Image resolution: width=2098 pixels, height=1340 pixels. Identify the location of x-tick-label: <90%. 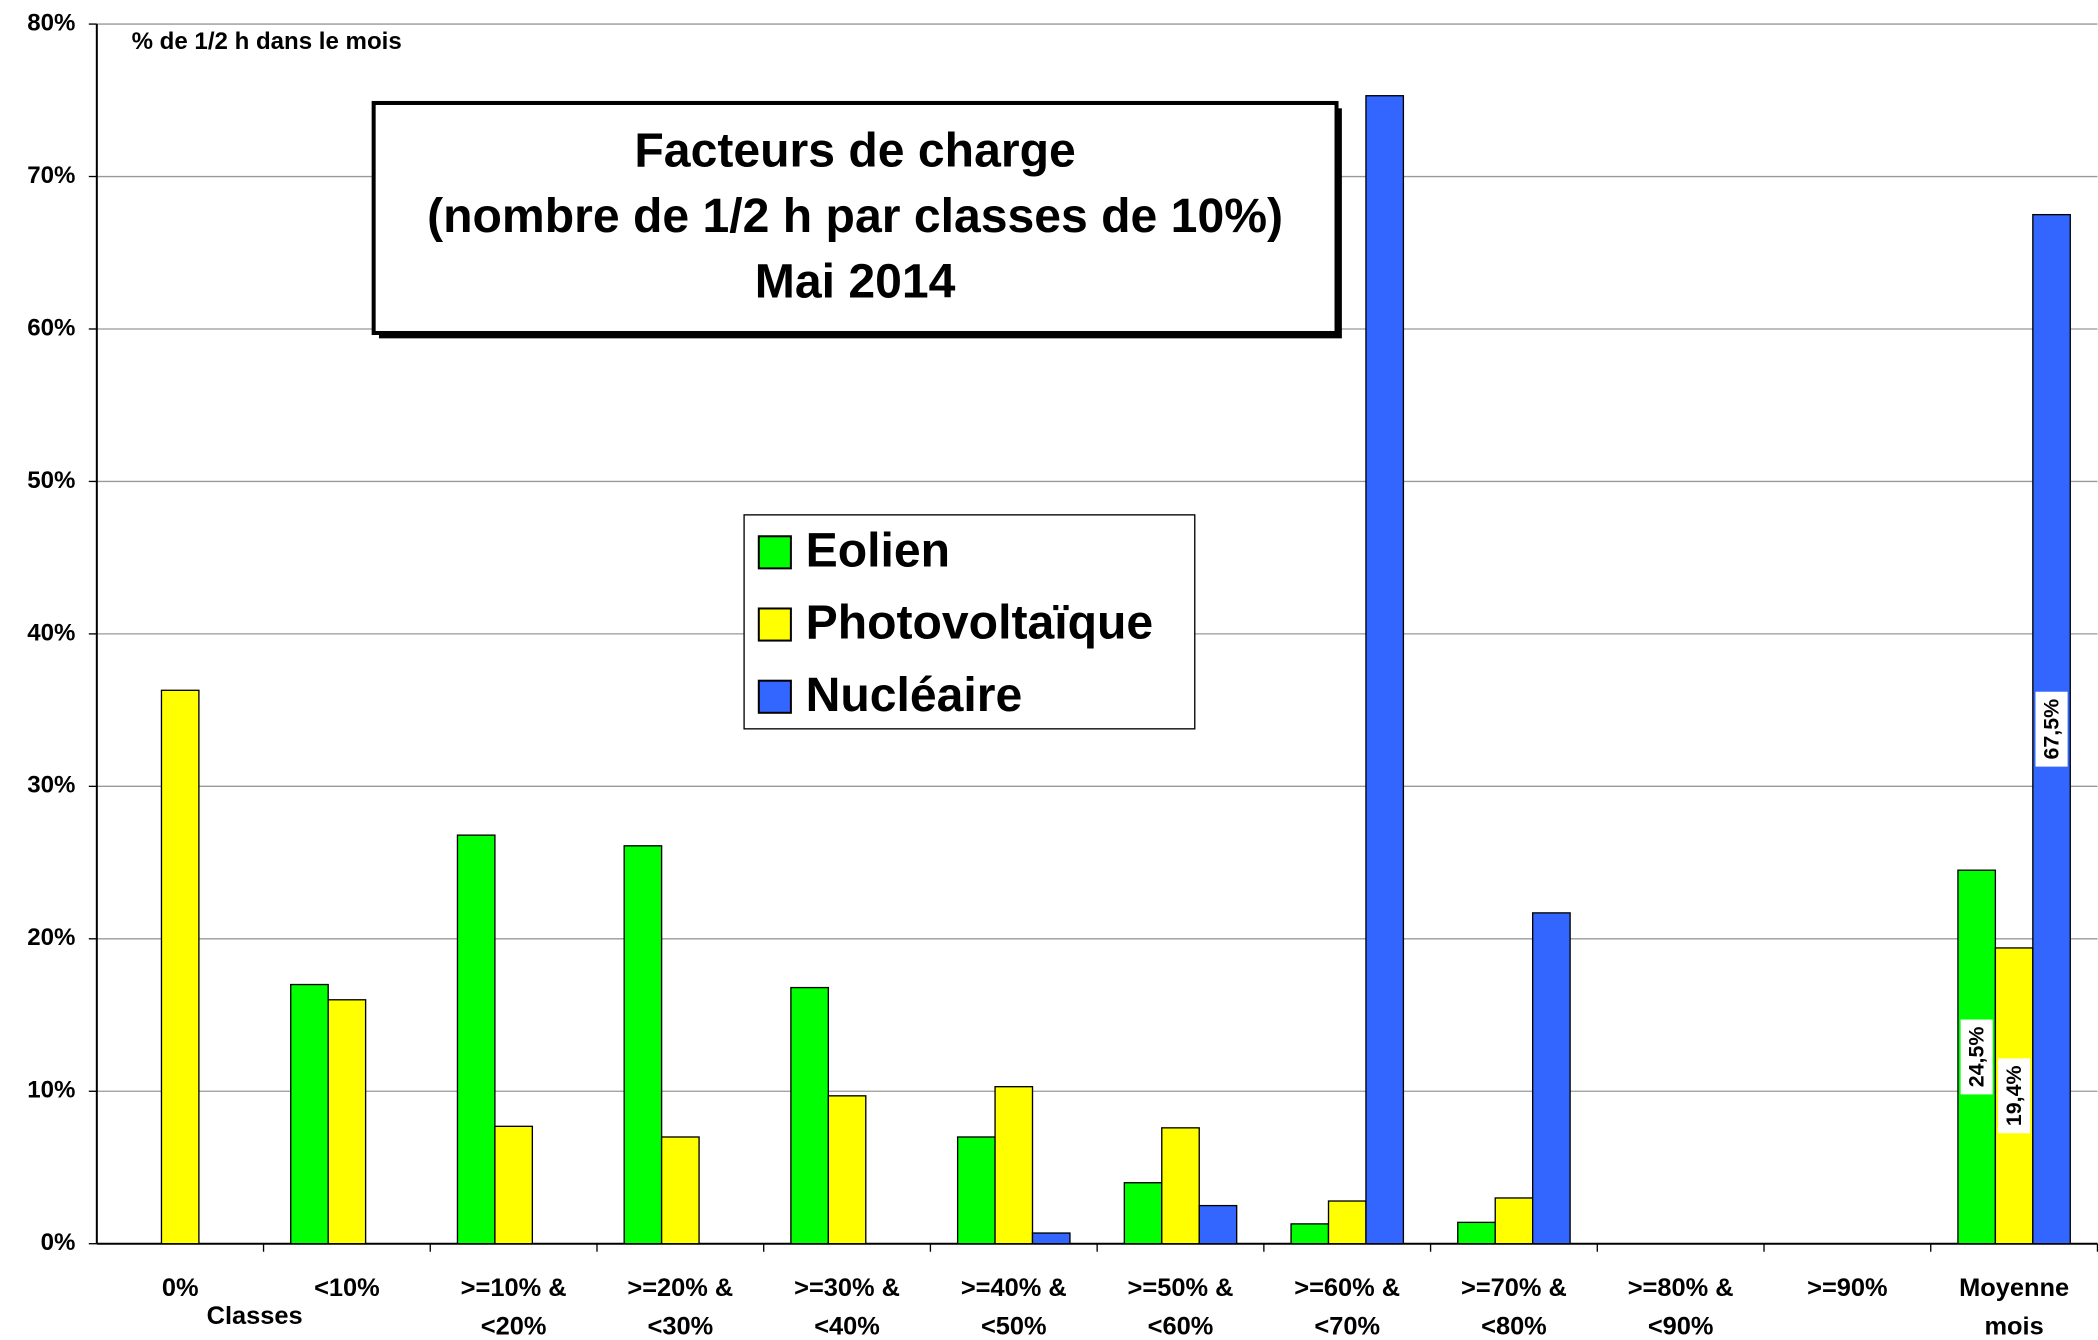
(1681, 1326).